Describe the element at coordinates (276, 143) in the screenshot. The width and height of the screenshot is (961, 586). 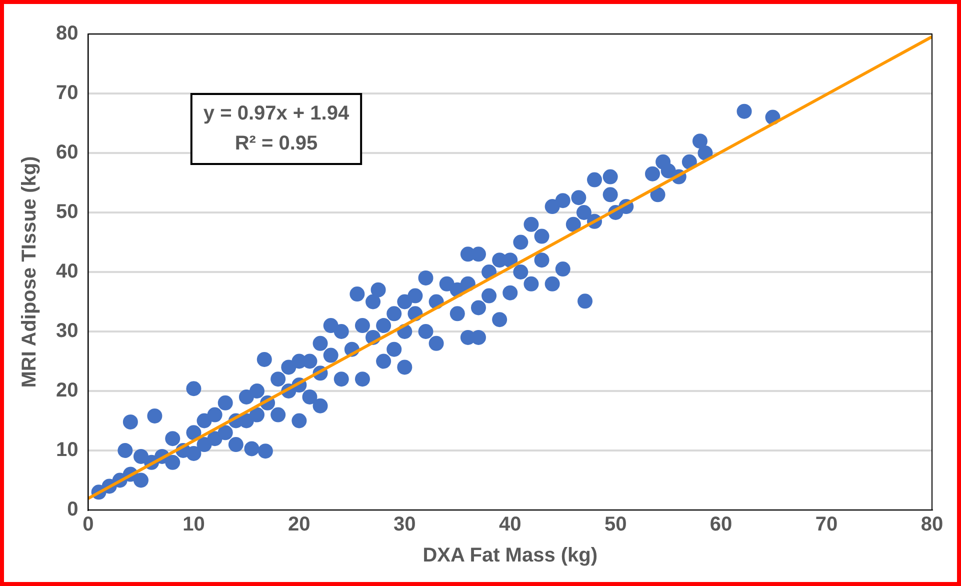
I see `annotation: R² = 0.95` at that location.